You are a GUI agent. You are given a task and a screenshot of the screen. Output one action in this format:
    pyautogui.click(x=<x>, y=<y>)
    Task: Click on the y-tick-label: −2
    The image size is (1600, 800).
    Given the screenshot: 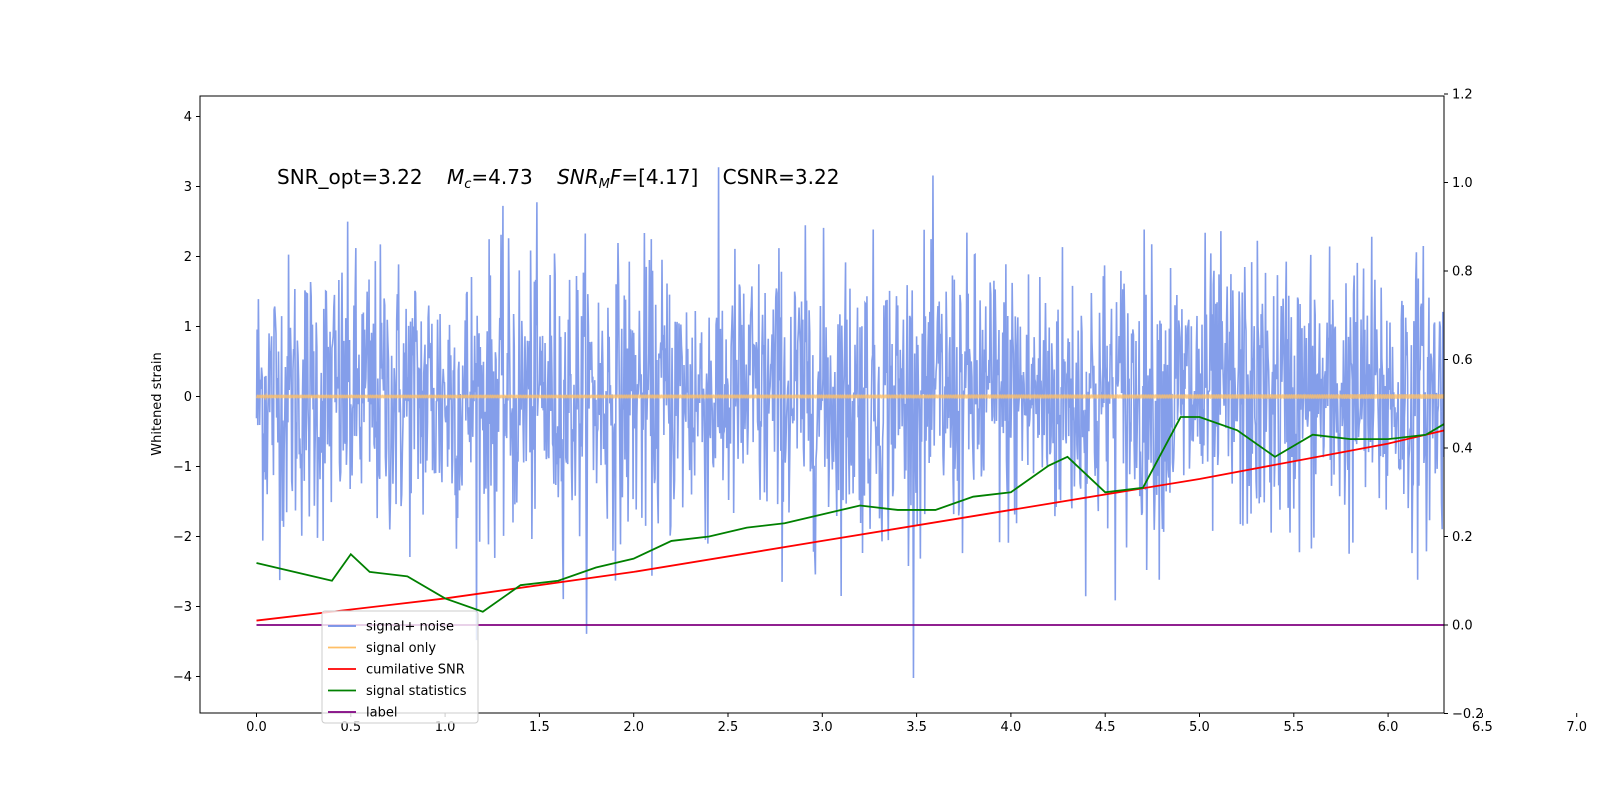 What is the action you would take?
    pyautogui.click(x=182, y=537)
    